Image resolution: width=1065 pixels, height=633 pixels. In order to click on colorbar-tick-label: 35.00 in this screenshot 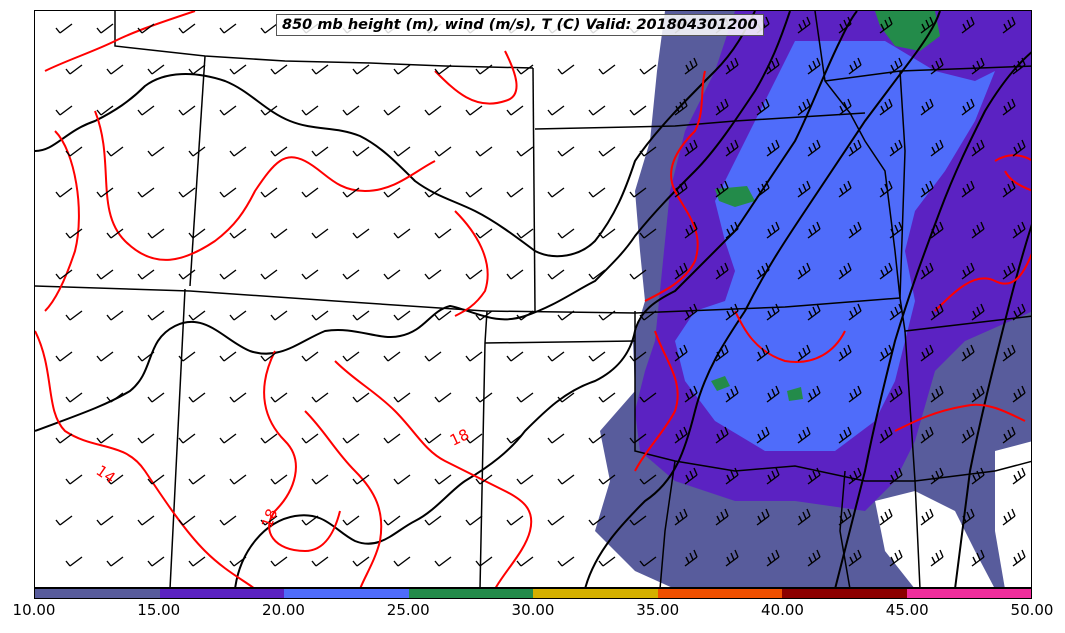, I will do `click(658, 610)`.